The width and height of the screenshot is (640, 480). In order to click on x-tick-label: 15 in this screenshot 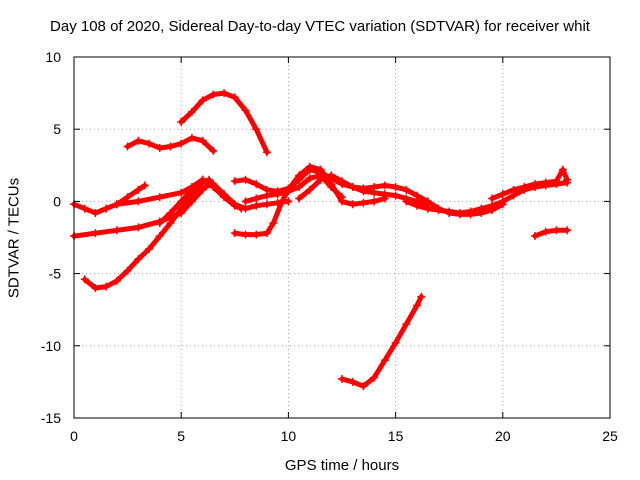, I will do `click(396, 436)`.